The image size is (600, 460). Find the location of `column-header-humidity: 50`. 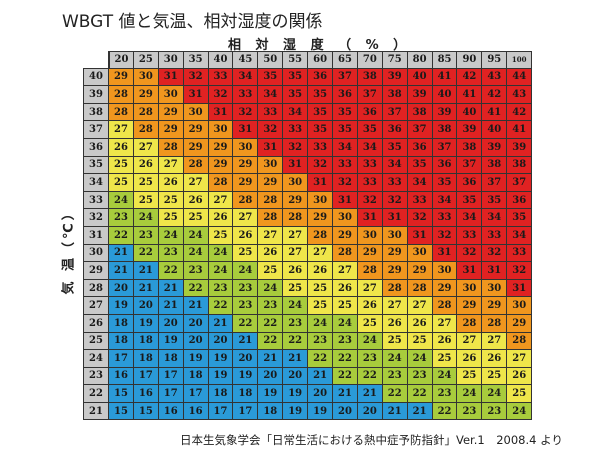

column-header-humidity: 50 is located at coordinates (271, 60).